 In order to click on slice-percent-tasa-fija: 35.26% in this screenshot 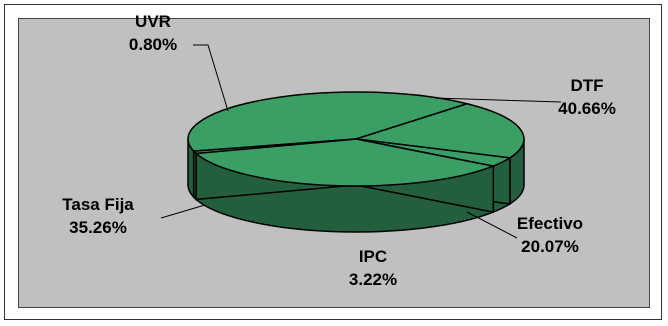, I will do `click(98, 227)`.